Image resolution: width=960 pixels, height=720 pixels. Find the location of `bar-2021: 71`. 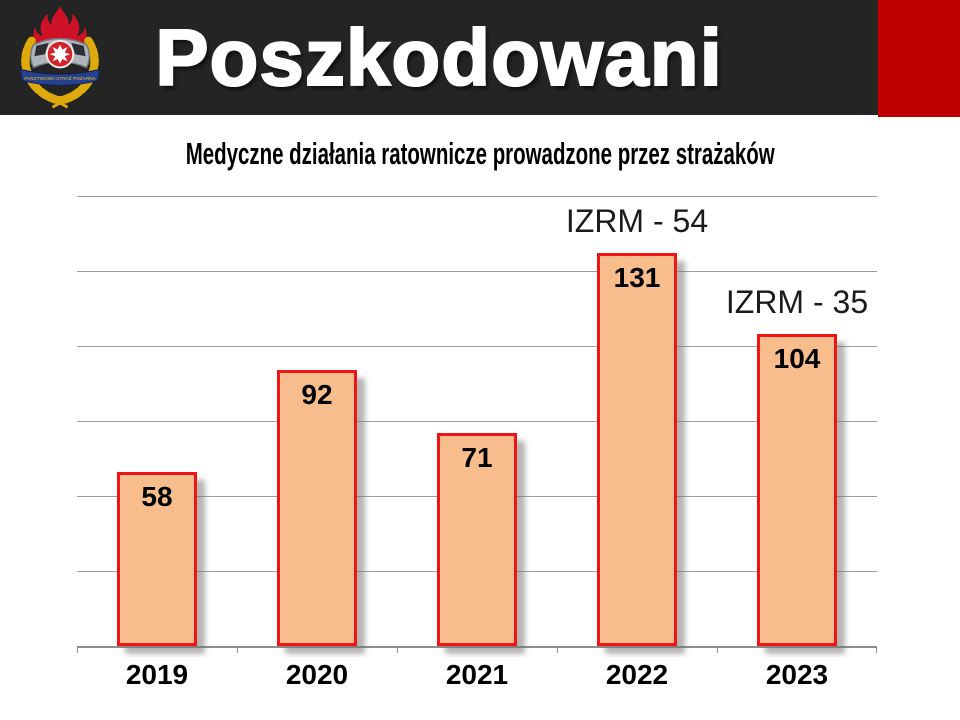

bar-2021: 71 is located at coordinates (477, 539).